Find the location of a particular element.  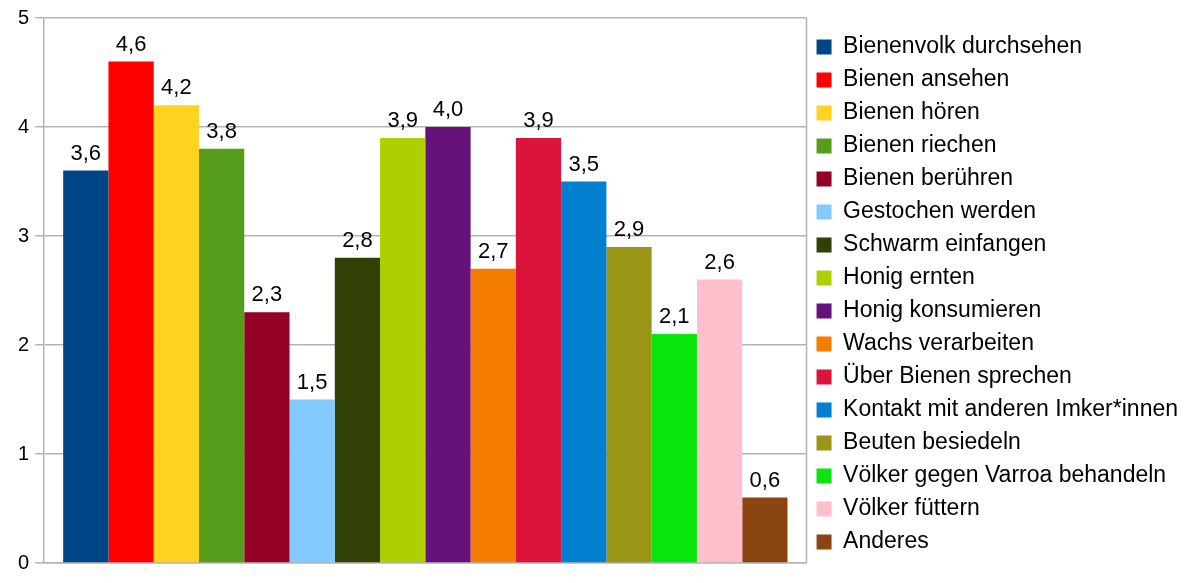

legend-label: Bienen hören is located at coordinates (911, 111).